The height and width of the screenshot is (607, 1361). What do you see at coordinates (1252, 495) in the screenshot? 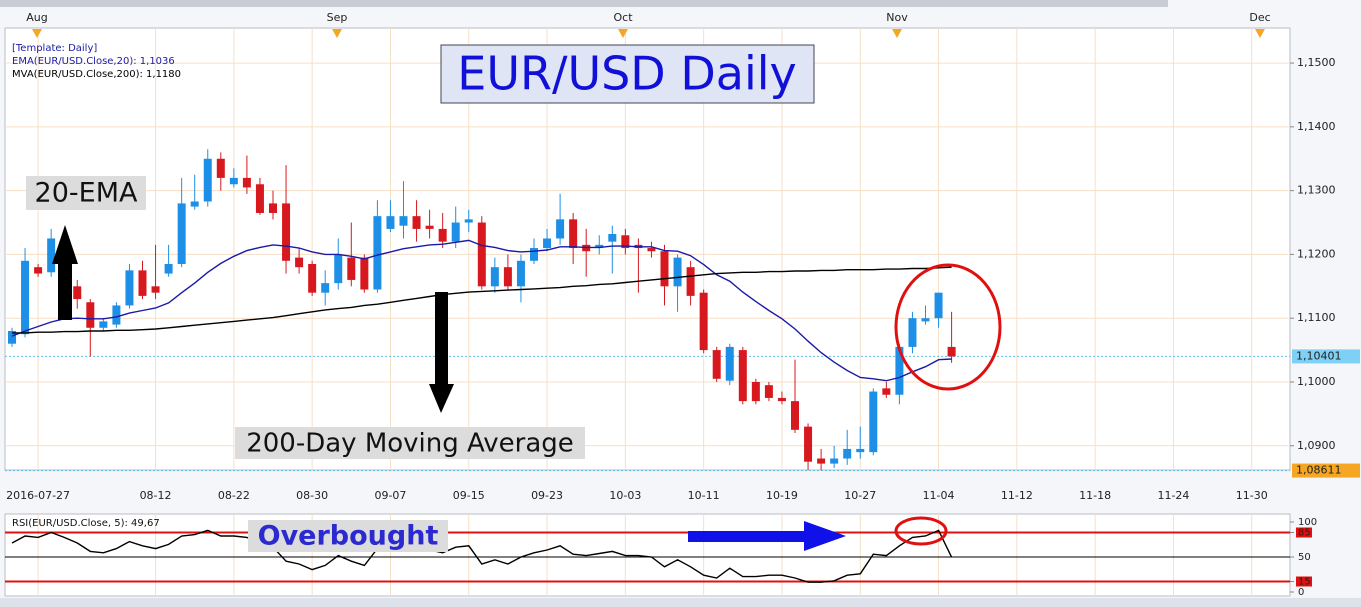
I see `x-tick-label: 11-30` at bounding box center [1252, 495].